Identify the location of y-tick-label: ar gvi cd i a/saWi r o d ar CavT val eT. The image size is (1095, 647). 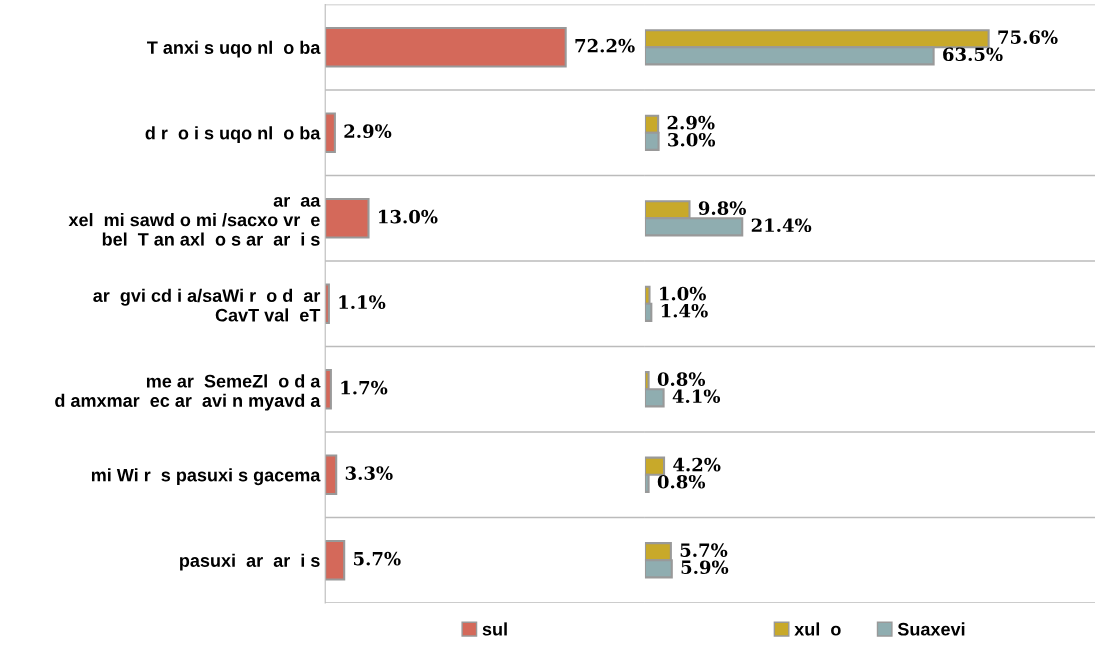
(207, 305).